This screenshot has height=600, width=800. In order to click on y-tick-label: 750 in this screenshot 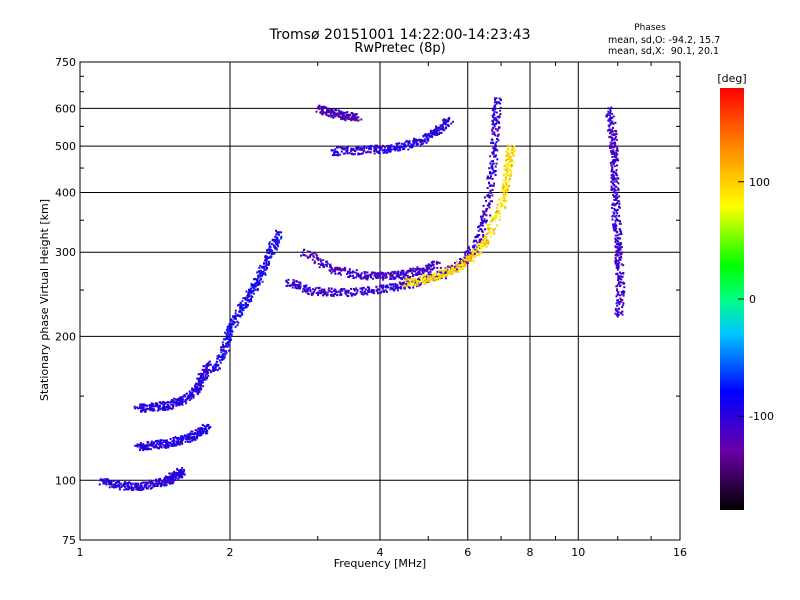, I will do `click(65, 62)`.